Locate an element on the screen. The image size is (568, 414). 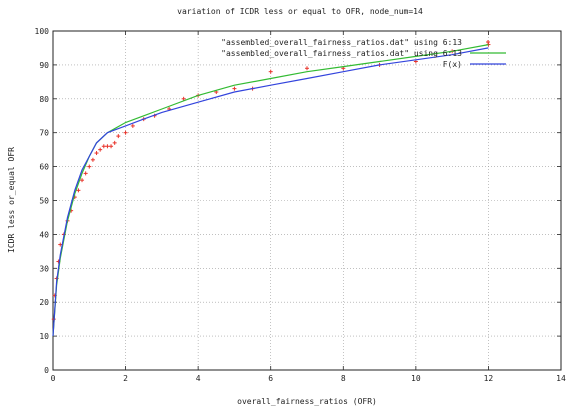
y-tick-label: 10 is located at coordinates (44, 336).